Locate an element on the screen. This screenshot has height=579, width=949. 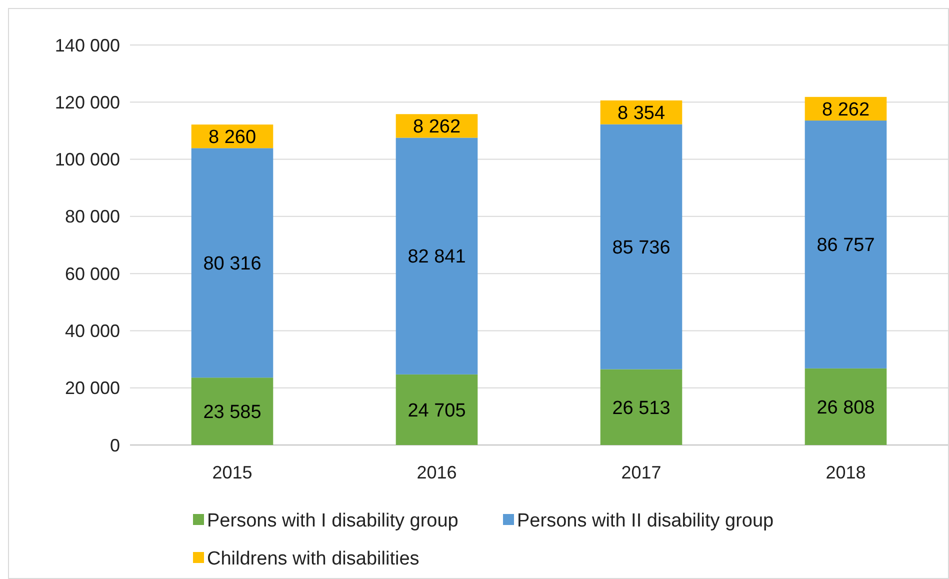
data-label: 86 757 is located at coordinates (845, 245).